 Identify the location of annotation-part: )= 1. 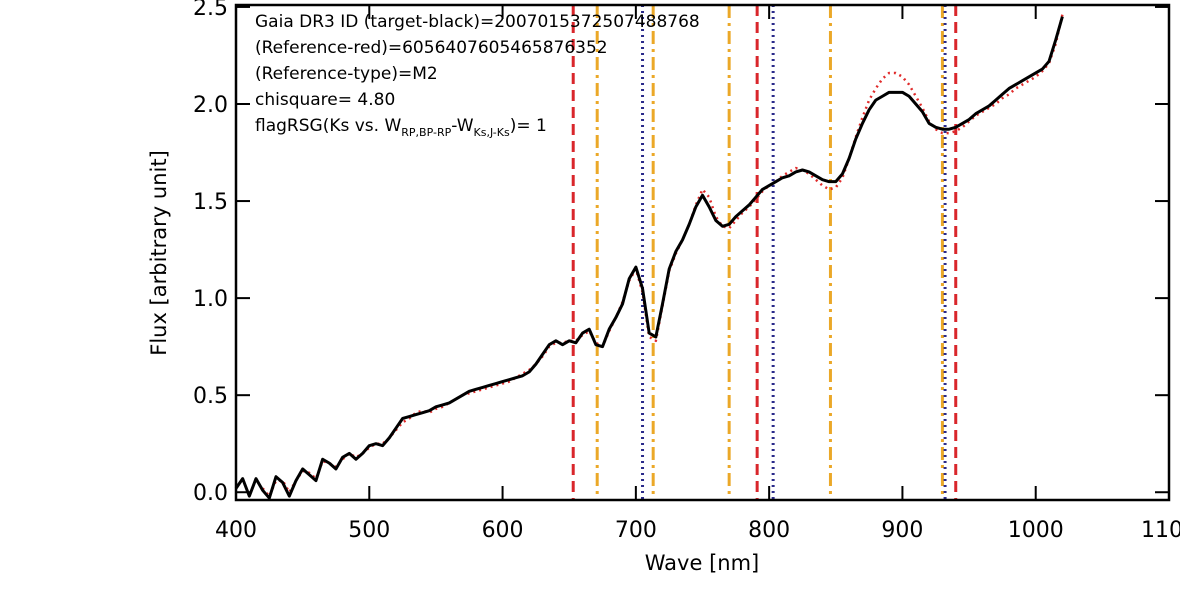
(528, 126).